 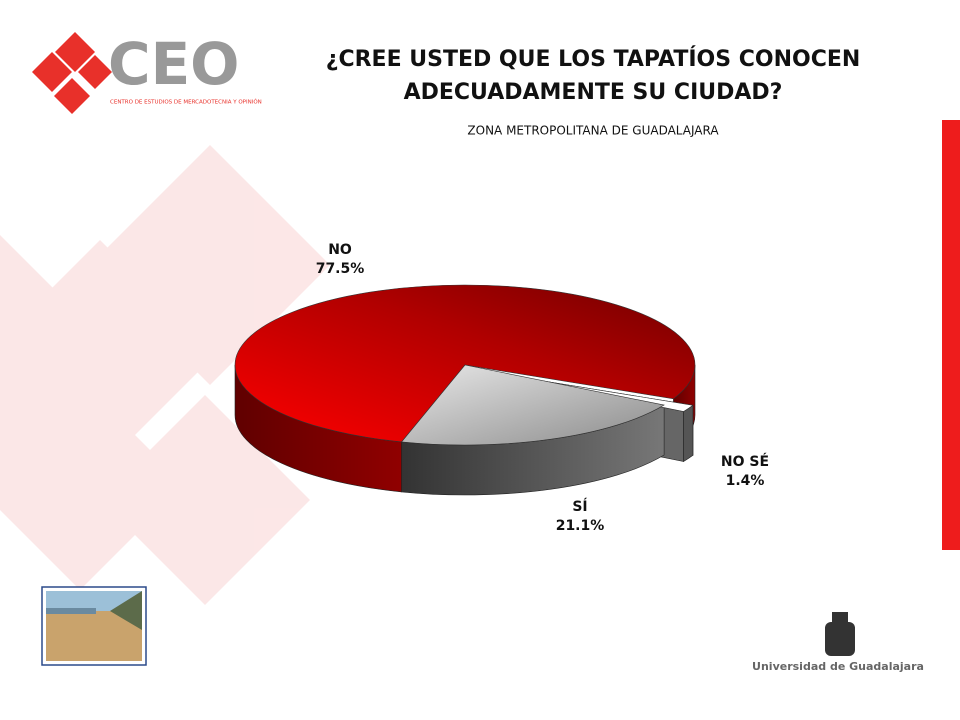 What do you see at coordinates (580, 526) in the screenshot?
I see `value-label: 21.1%` at bounding box center [580, 526].